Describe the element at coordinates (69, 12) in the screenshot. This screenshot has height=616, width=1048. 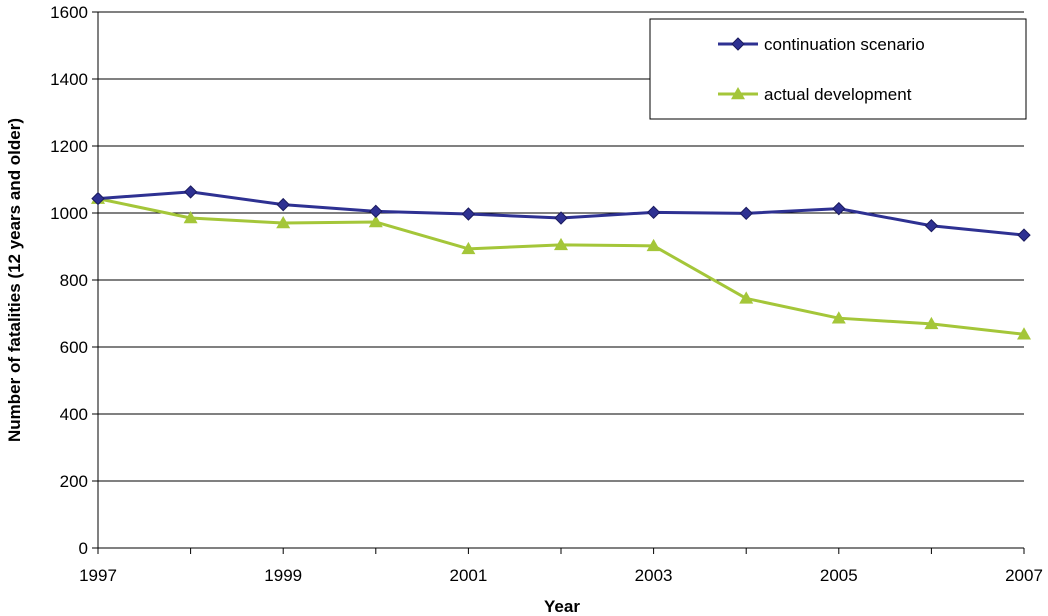
I see `y-tick-label: 1600` at that location.